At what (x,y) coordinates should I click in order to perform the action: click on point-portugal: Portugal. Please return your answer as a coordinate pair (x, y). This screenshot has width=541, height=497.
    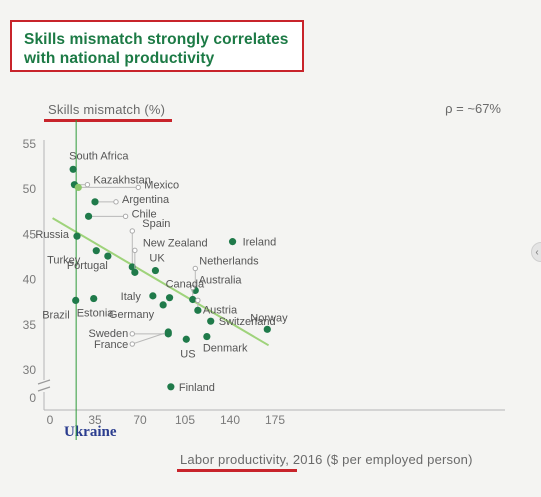
    Looking at the image, I should click on (89, 262).